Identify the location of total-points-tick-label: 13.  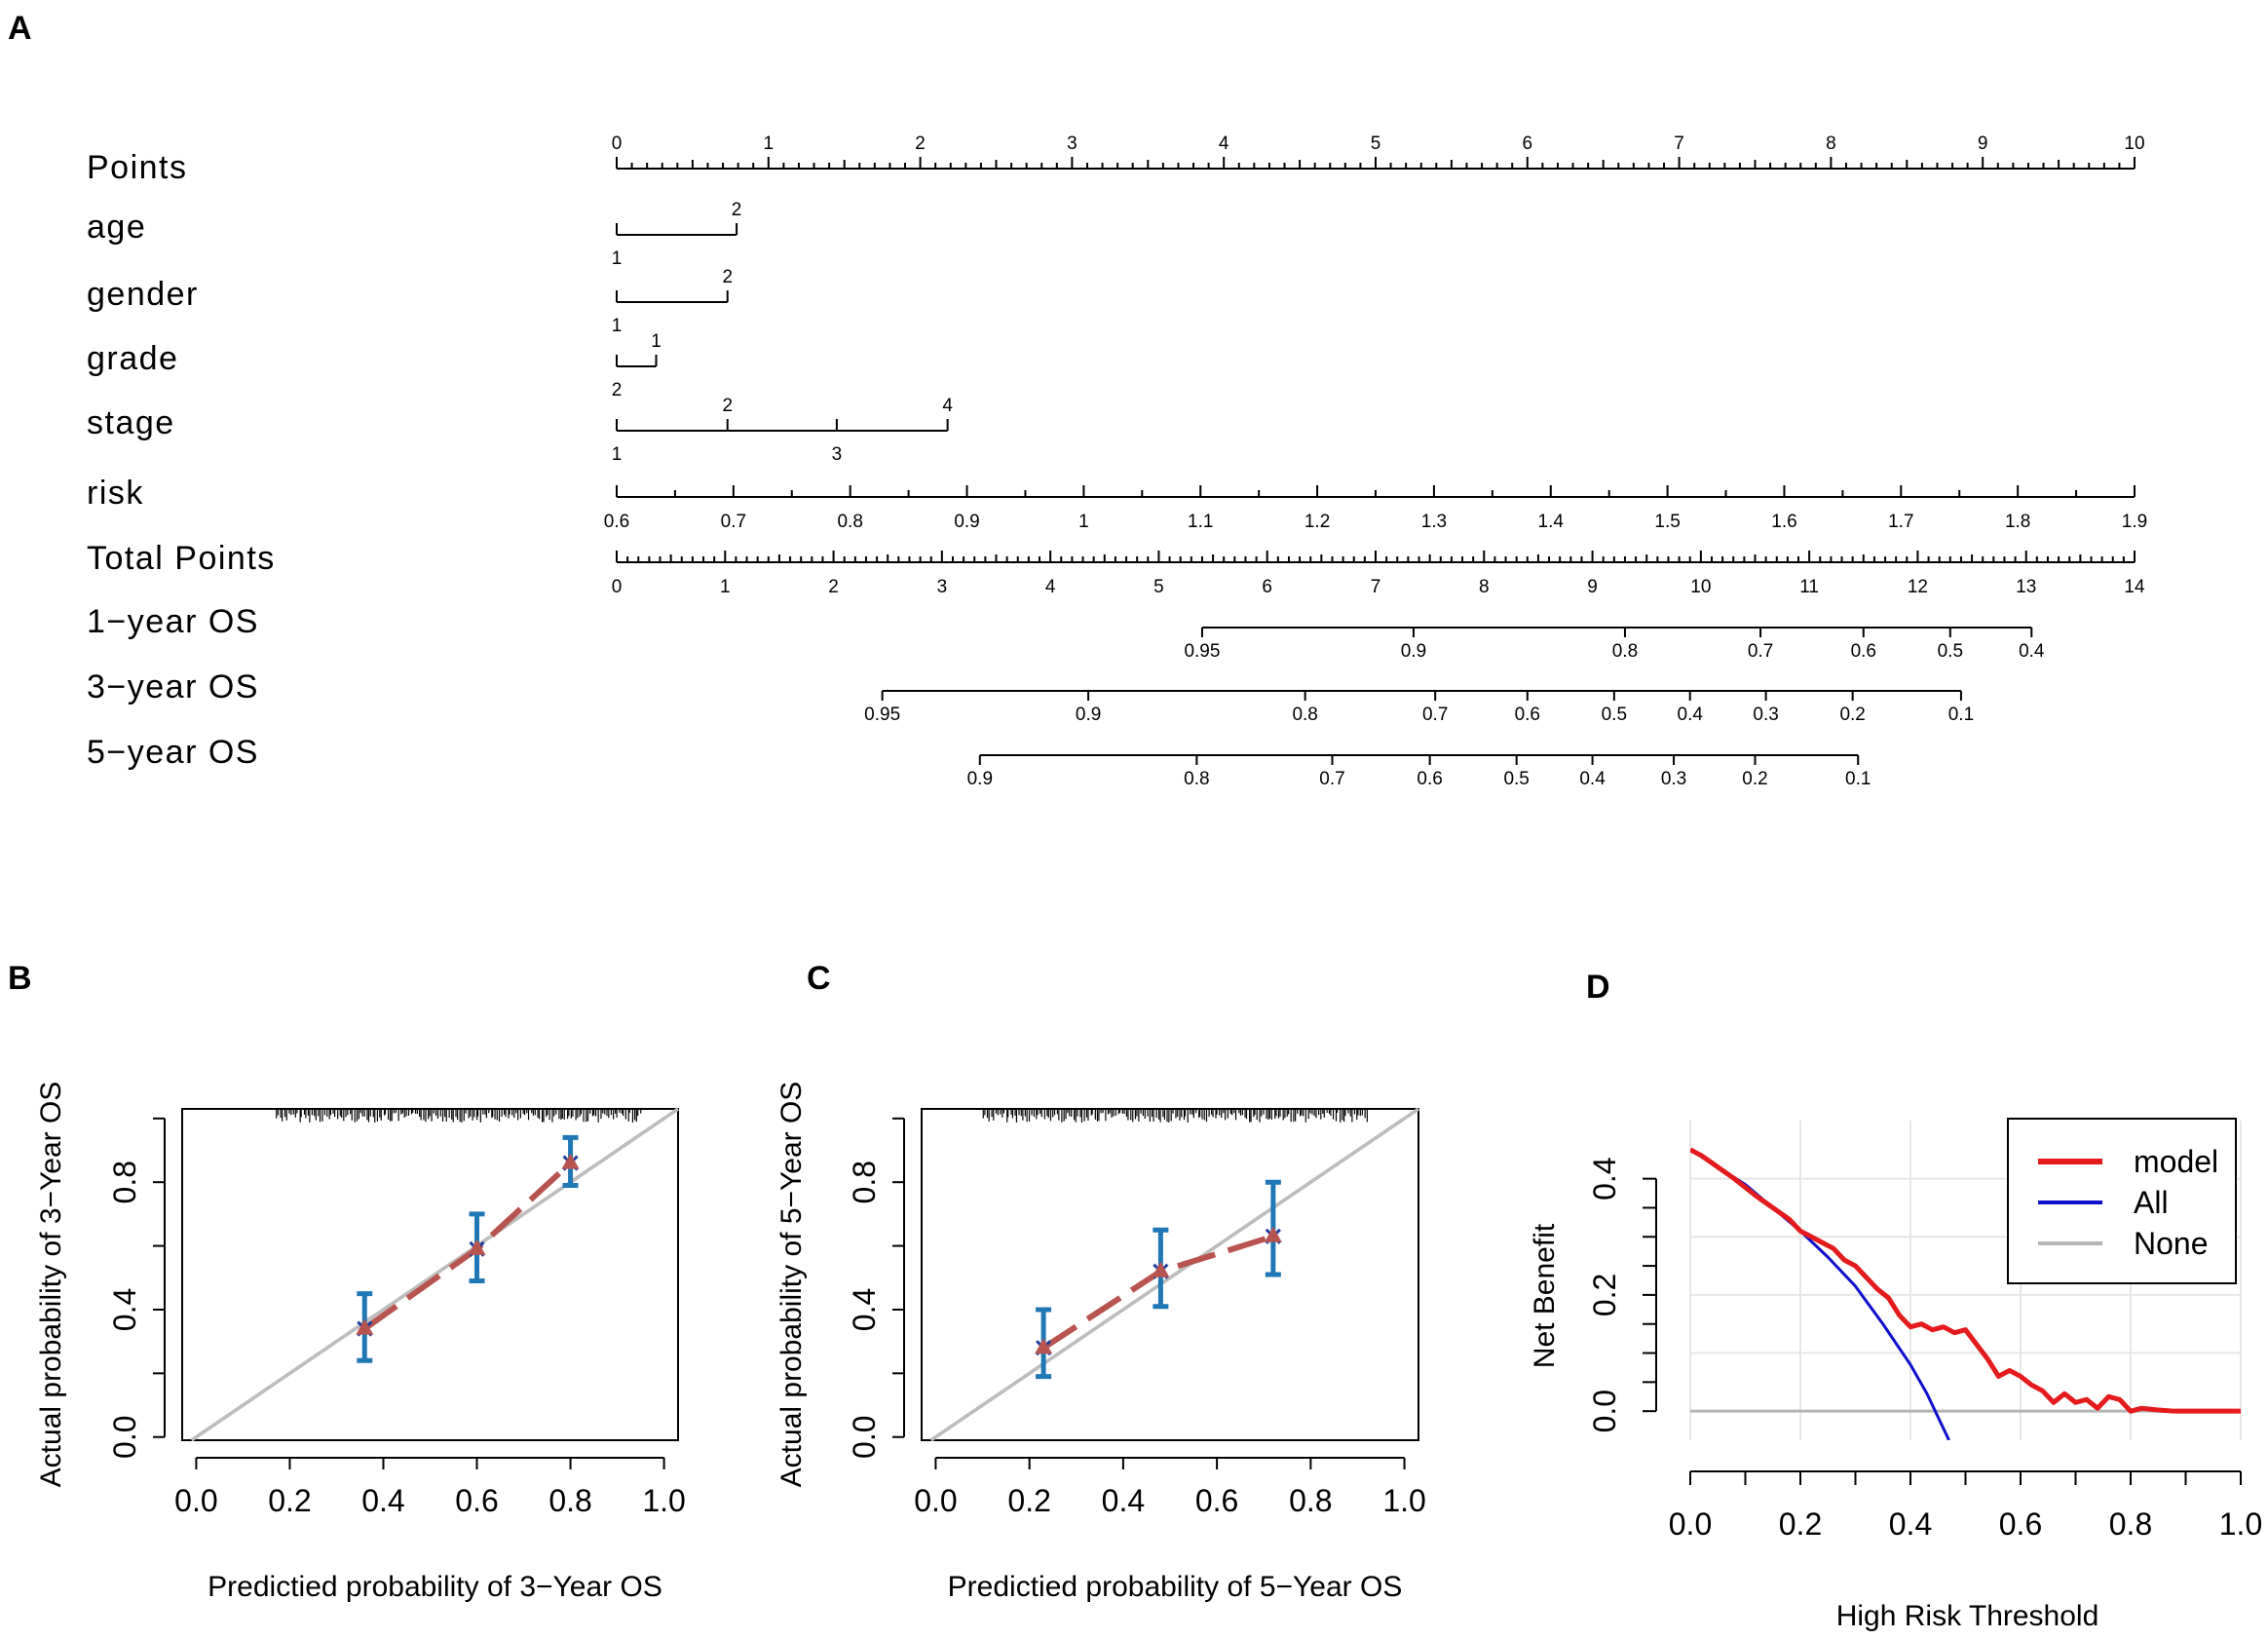
(2026, 587).